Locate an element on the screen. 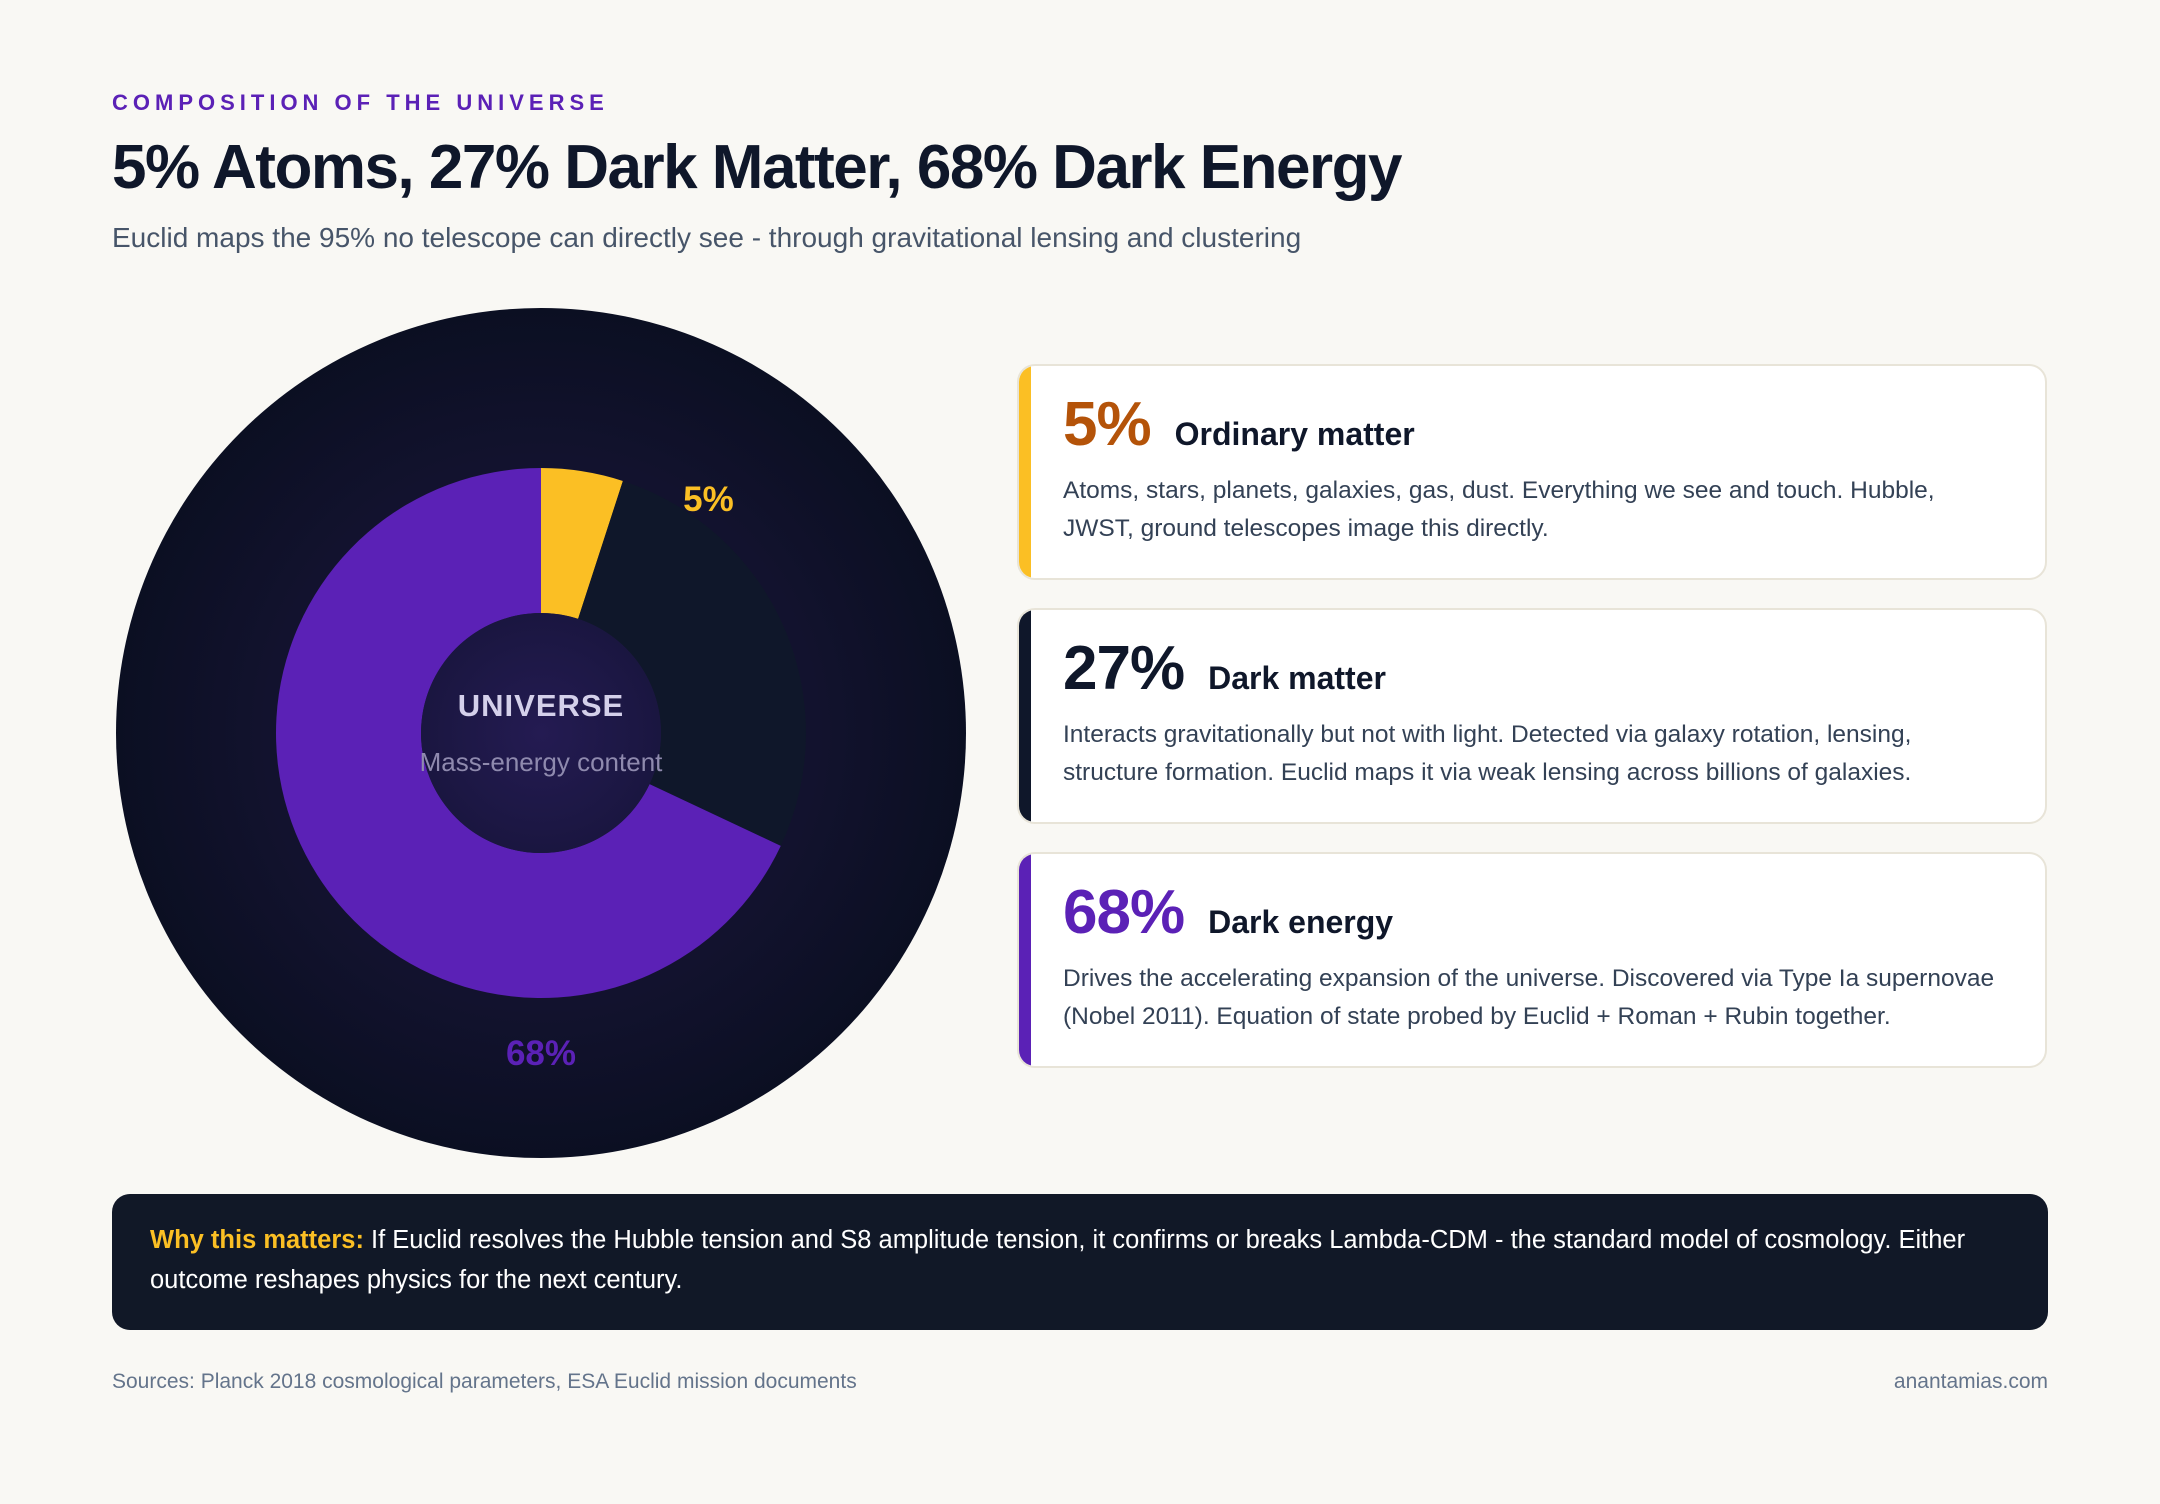 The image size is (2160, 1504). donut-hole is located at coordinates (541, 733).